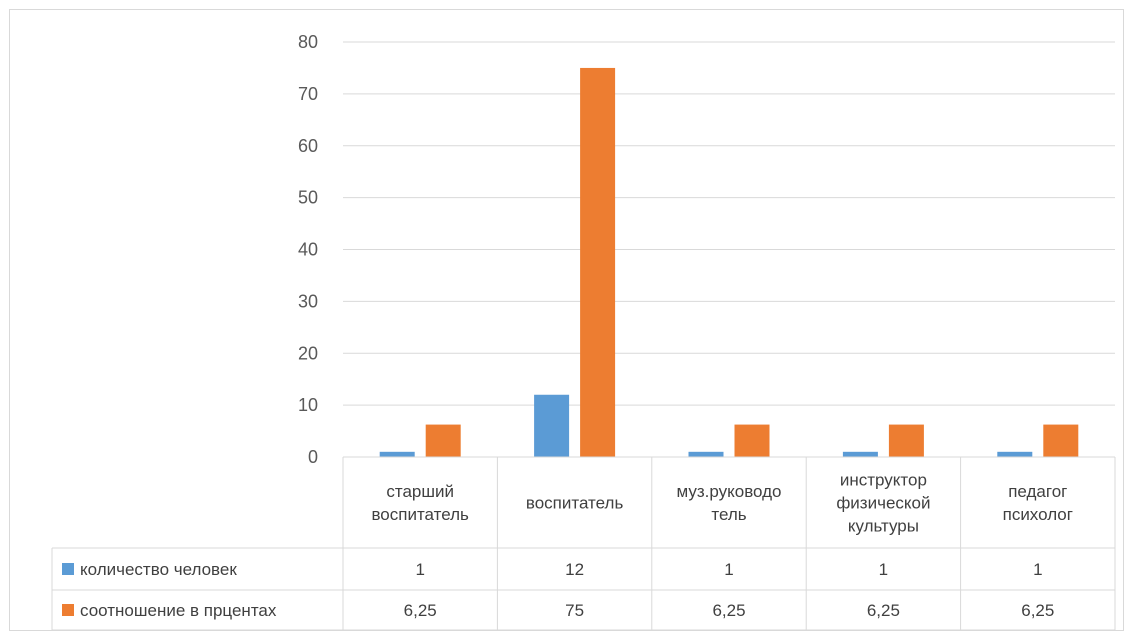 This screenshot has width=1134, height=633. Describe the element at coordinates (308, 94) in the screenshot. I see `y-tick-label: 70` at that location.